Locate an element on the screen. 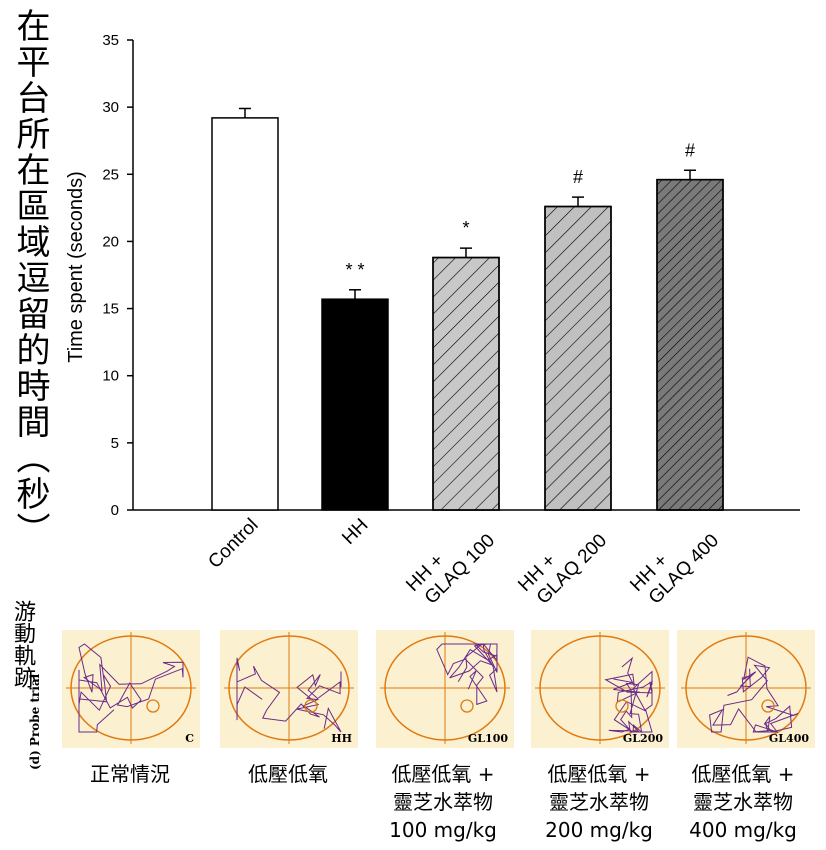 This screenshot has height=850, width=826. swim-track-code: HH is located at coordinates (341, 738).